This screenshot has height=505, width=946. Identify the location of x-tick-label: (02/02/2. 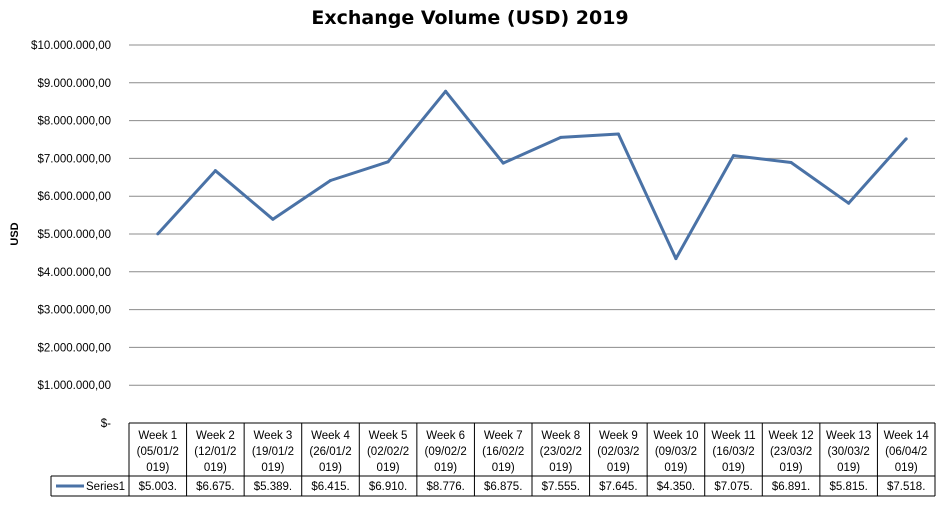
(388, 452).